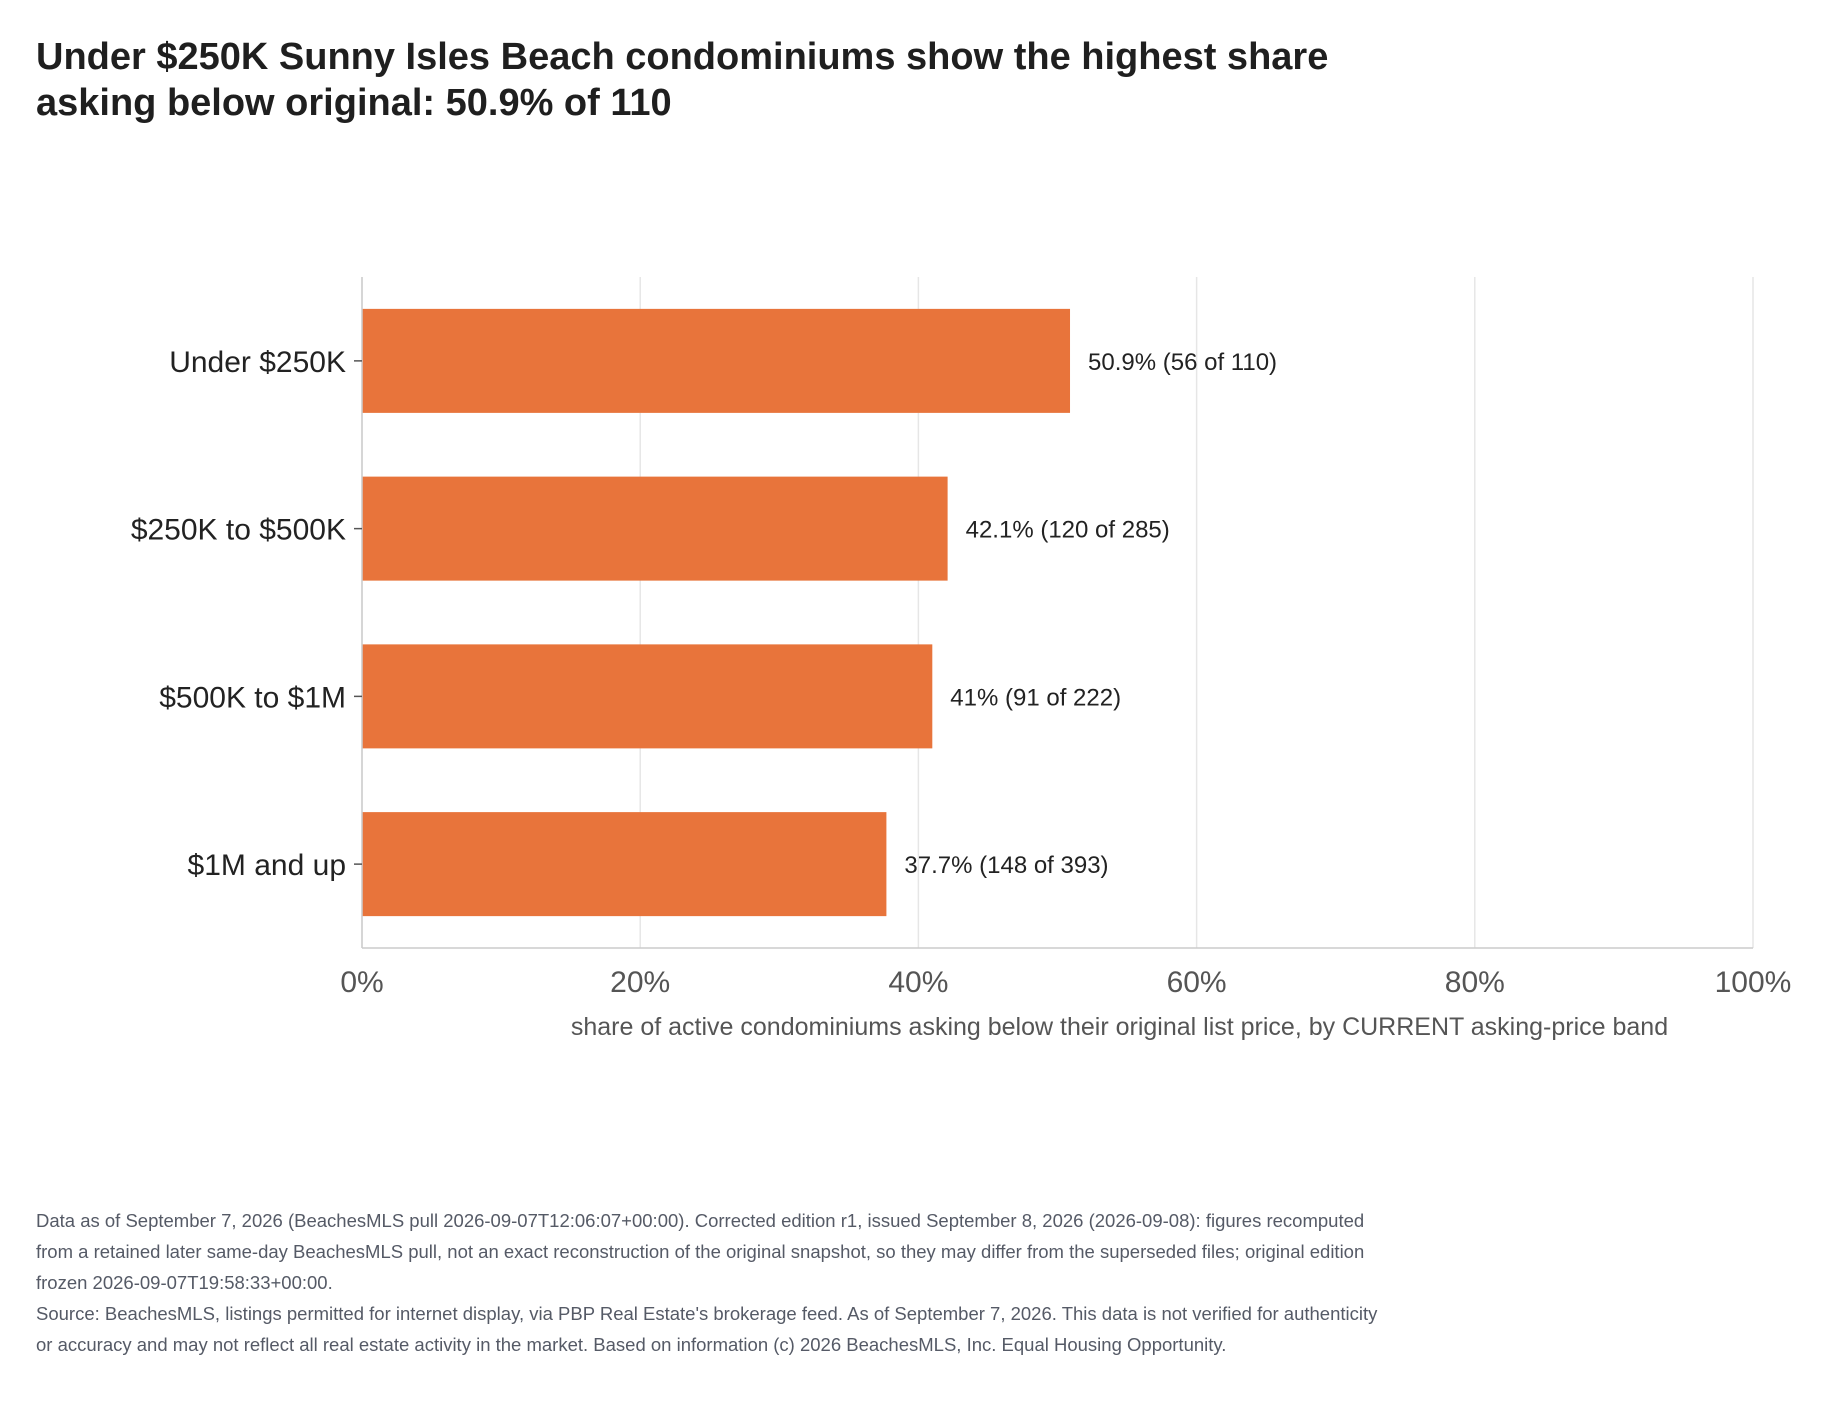  I want to click on x-tick-label: 40%, so click(918, 982).